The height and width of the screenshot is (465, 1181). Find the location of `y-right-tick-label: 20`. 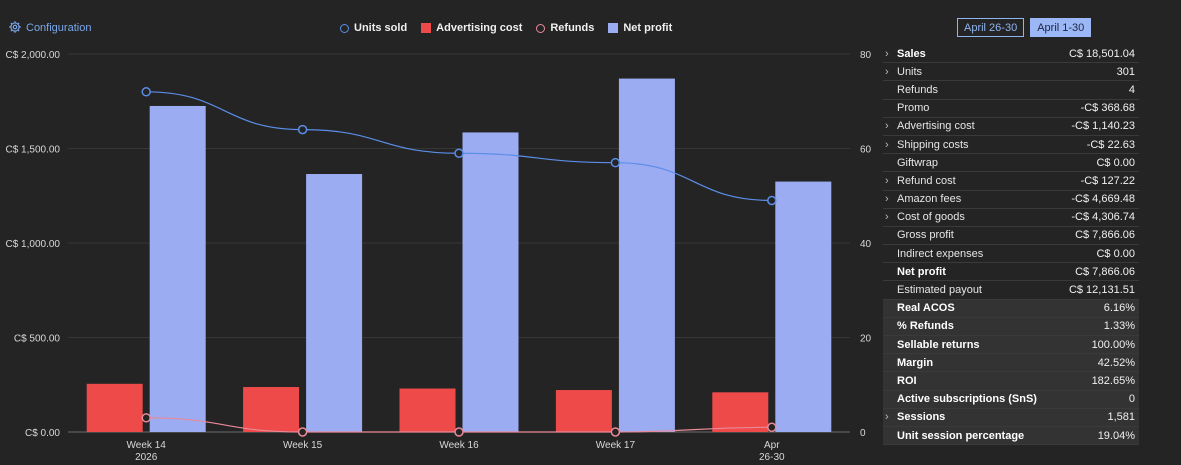

y-right-tick-label: 20 is located at coordinates (866, 339).